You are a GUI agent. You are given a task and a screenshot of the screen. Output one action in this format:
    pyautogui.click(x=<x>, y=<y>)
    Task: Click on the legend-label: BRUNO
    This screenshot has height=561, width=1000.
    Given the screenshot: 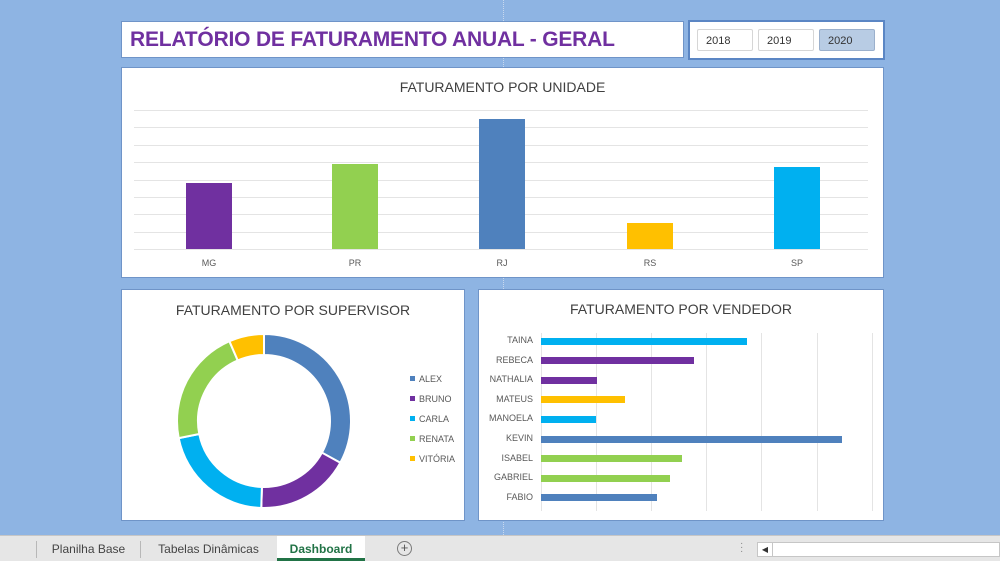 What is the action you would take?
    pyautogui.click(x=435, y=399)
    